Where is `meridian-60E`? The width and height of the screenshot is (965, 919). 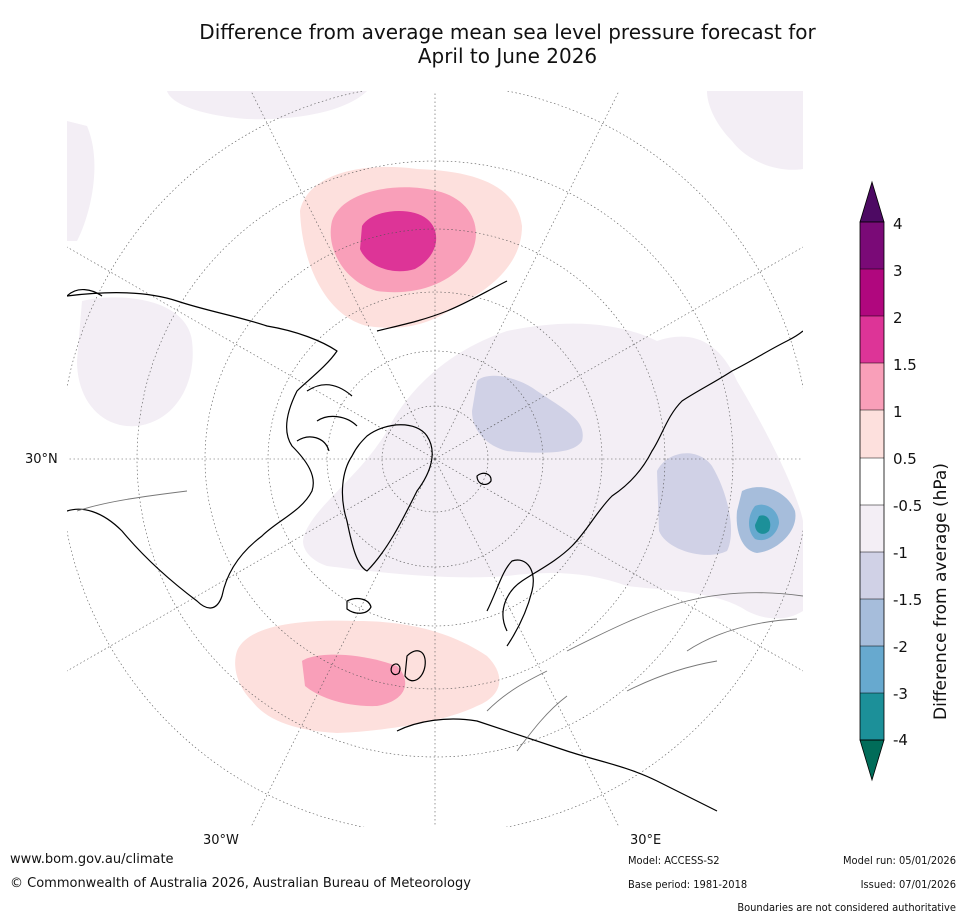
meridian-60E is located at coordinates (618, 565).